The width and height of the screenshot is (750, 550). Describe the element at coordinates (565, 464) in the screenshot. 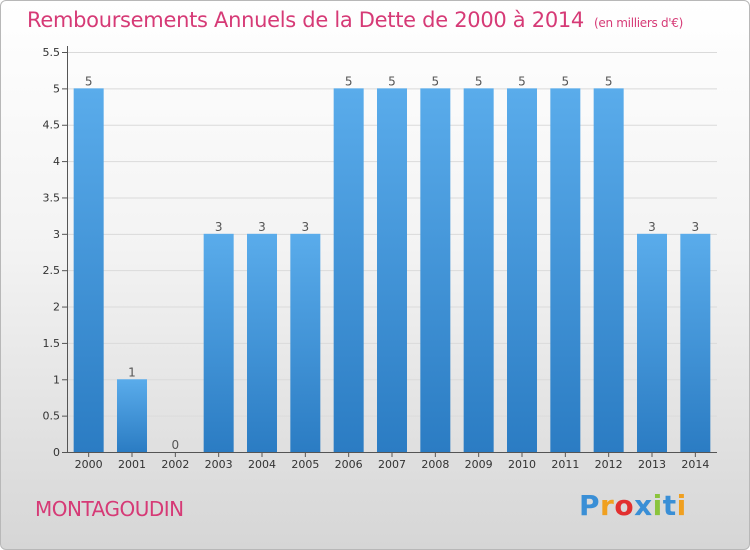

I see `x-tick-label: 2011` at that location.